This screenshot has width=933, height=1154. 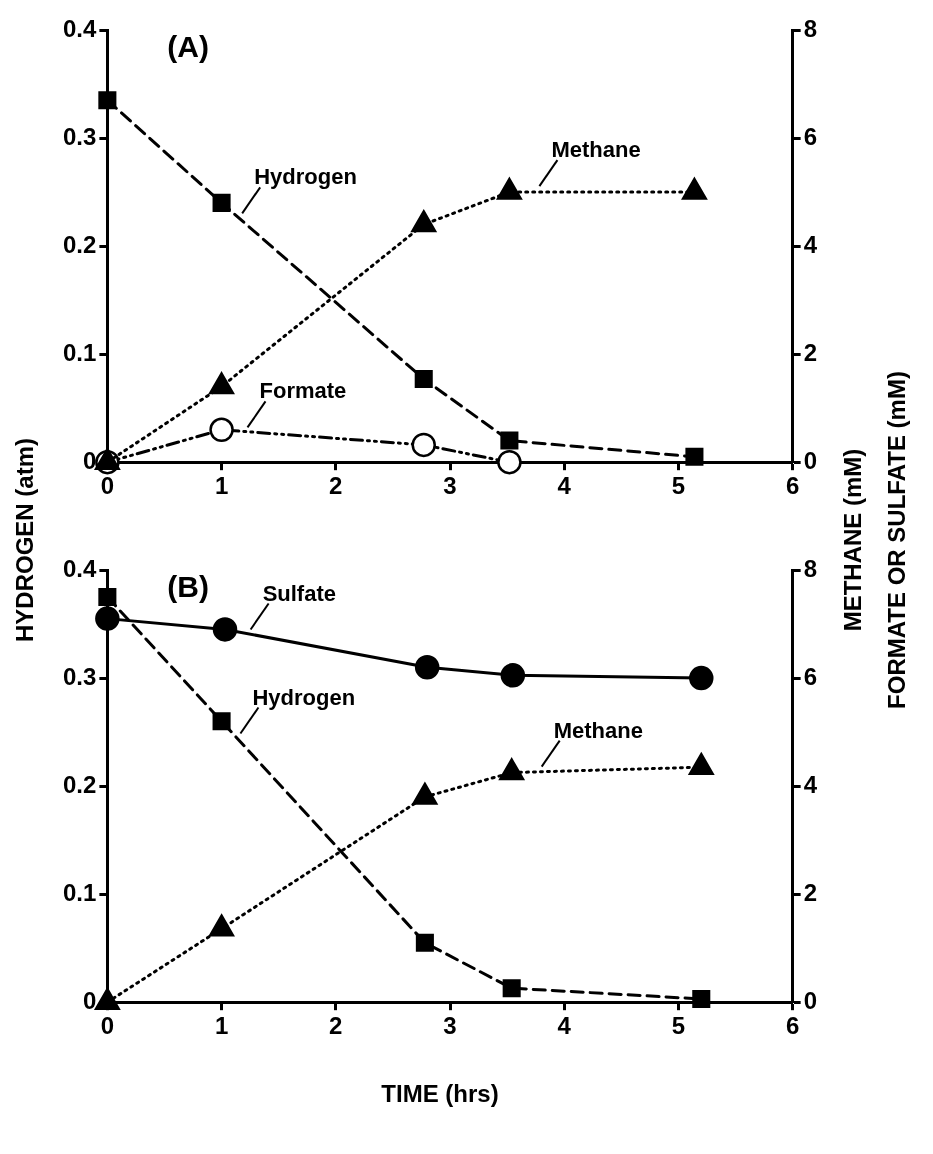 I want to click on series-label: Sulfate, so click(x=299, y=593).